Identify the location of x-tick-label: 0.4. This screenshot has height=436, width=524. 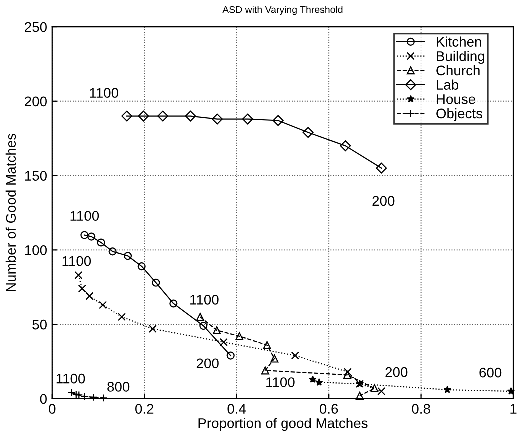
(237, 409).